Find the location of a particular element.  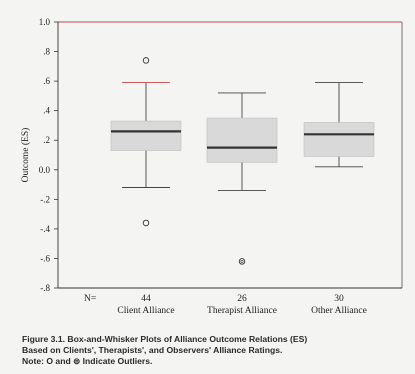

y-tick-label: 1.0 is located at coordinates (45, 22).